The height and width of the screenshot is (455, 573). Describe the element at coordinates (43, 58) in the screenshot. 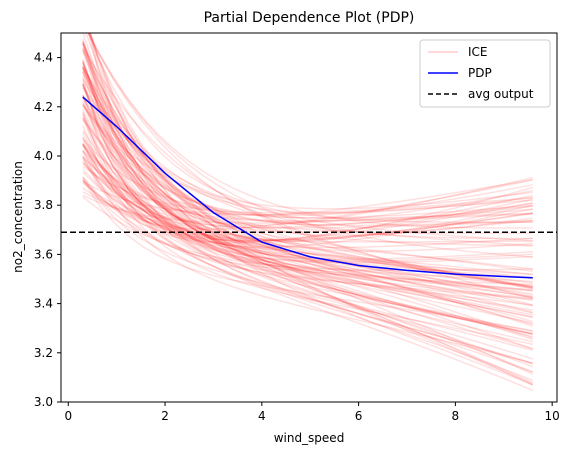

I see `y-tick-label: 4.4` at that location.